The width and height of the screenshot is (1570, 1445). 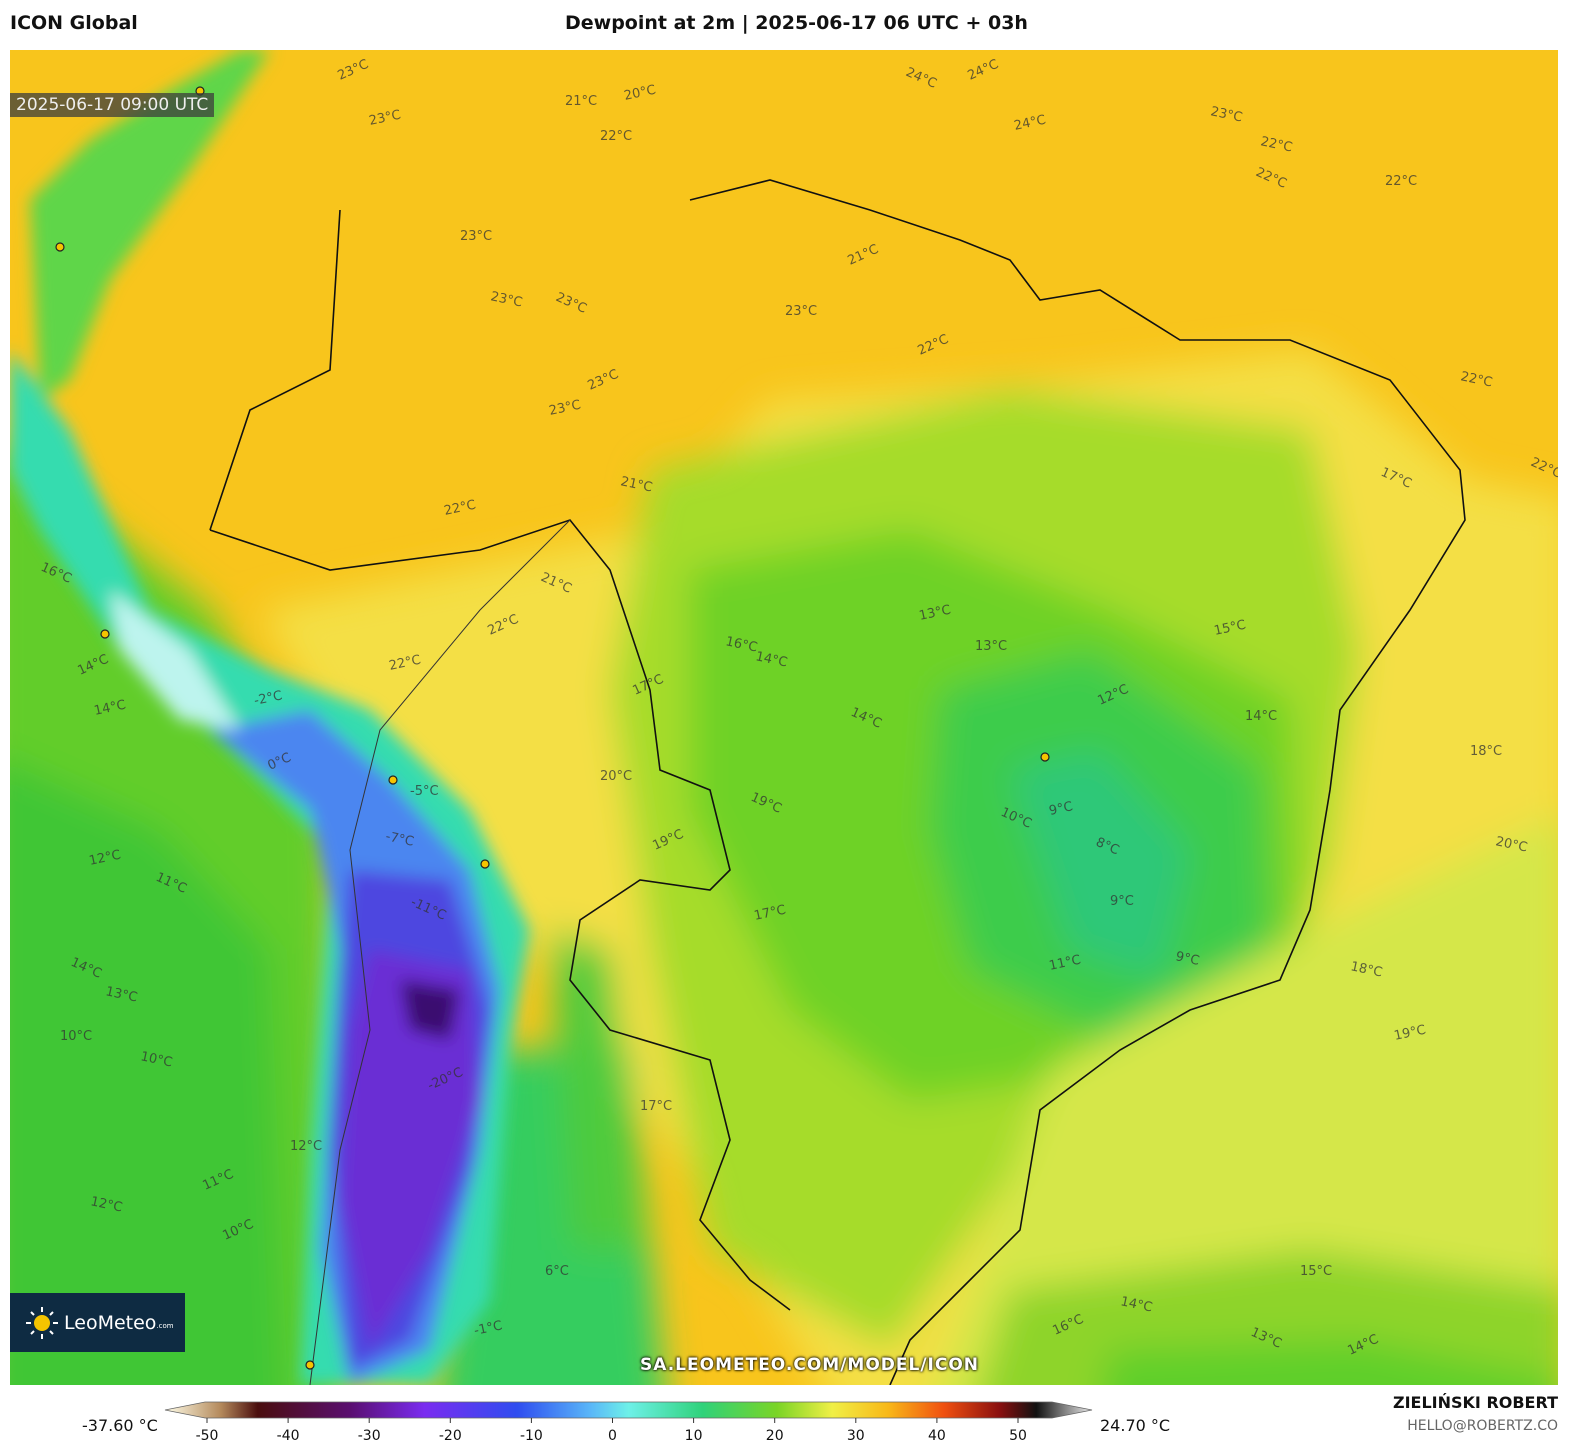 I want to click on email: HELLO@ROBERTZ.CO, so click(x=1482, y=1426).